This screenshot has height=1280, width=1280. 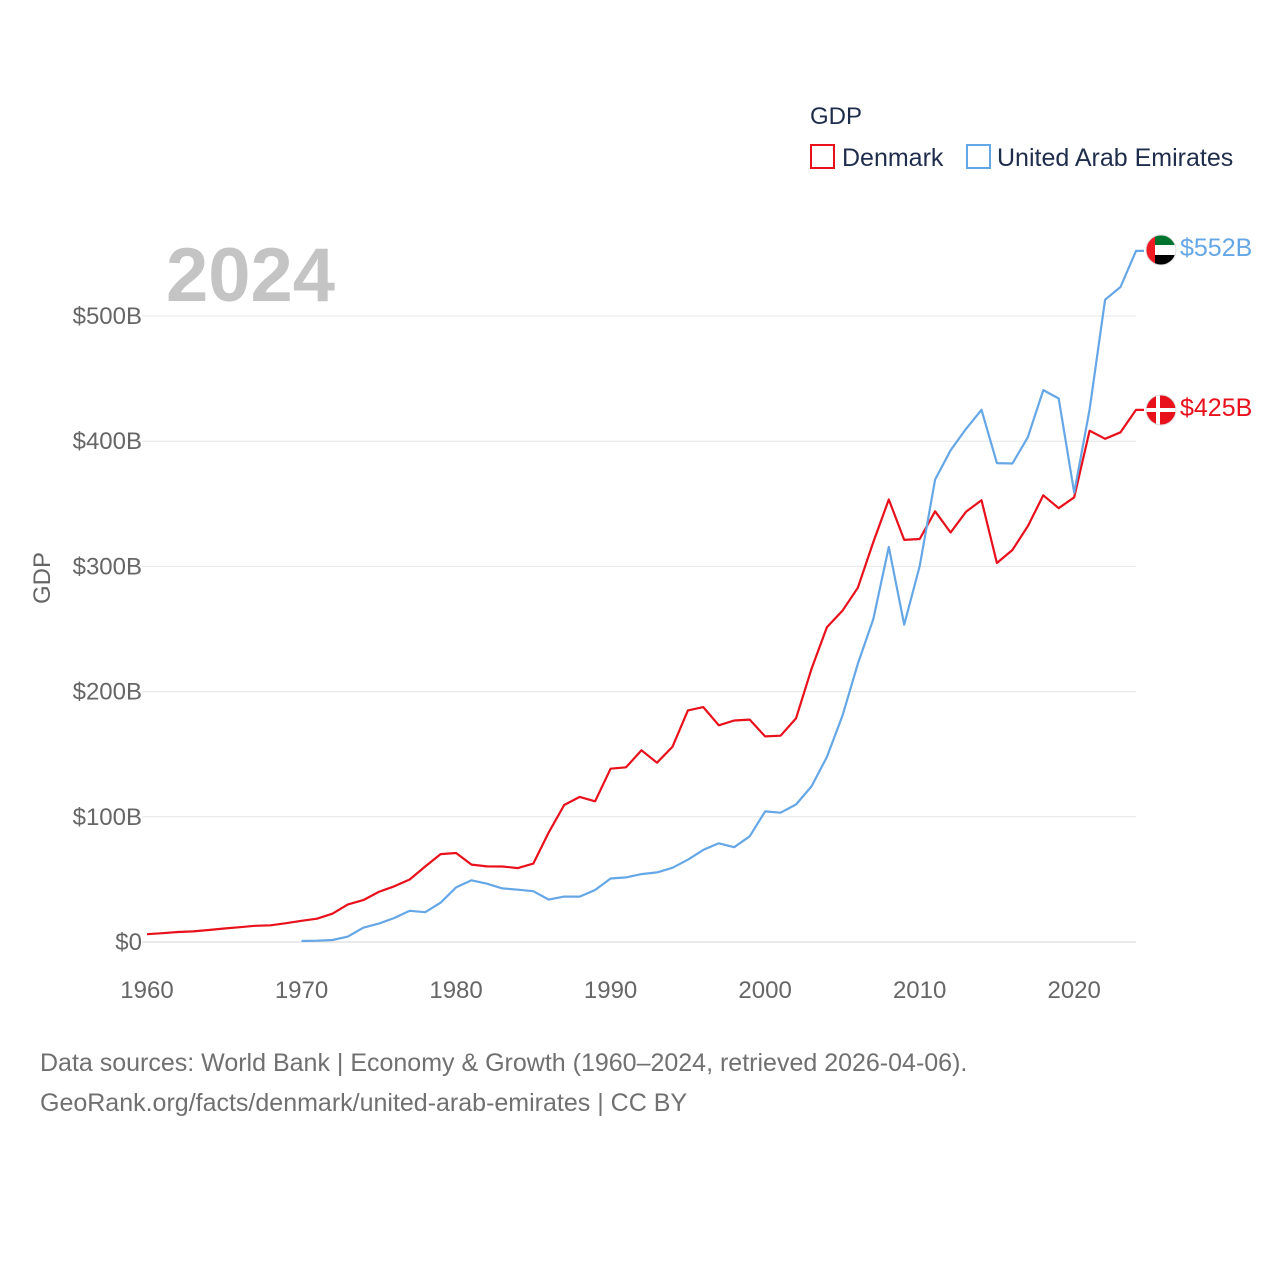 What do you see at coordinates (1161, 410) in the screenshot?
I see `denmark-flag` at bounding box center [1161, 410].